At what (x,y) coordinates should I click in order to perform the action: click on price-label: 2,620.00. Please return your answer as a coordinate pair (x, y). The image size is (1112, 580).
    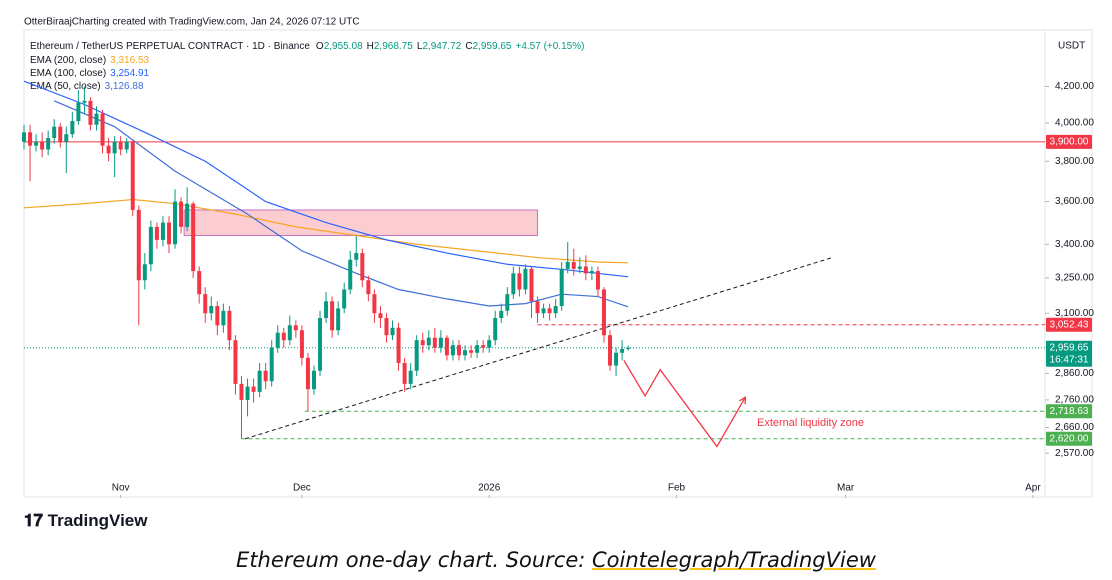
    Looking at the image, I should click on (1069, 438).